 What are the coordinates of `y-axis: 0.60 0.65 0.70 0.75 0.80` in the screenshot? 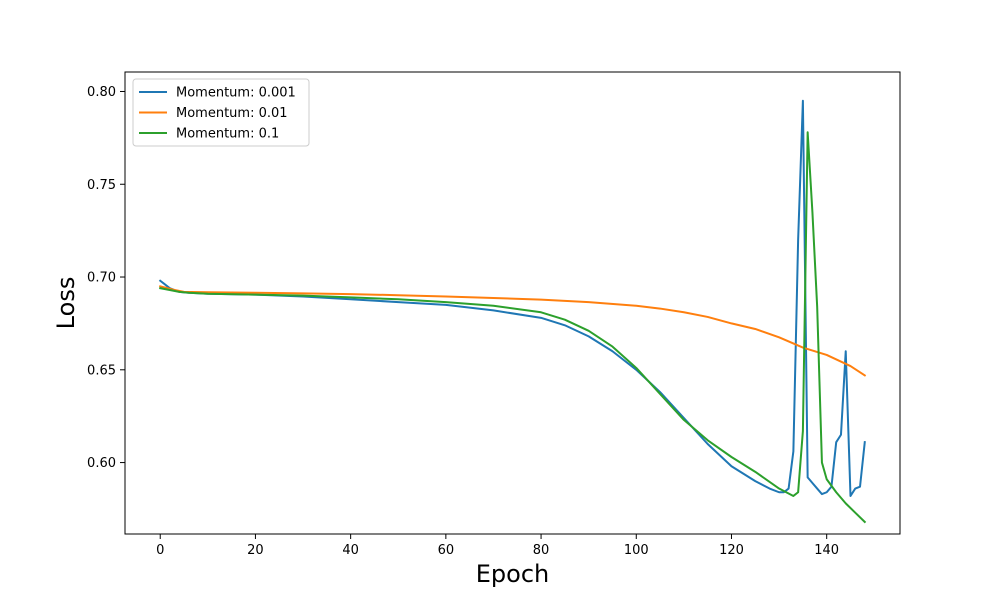 It's located at (106, 278).